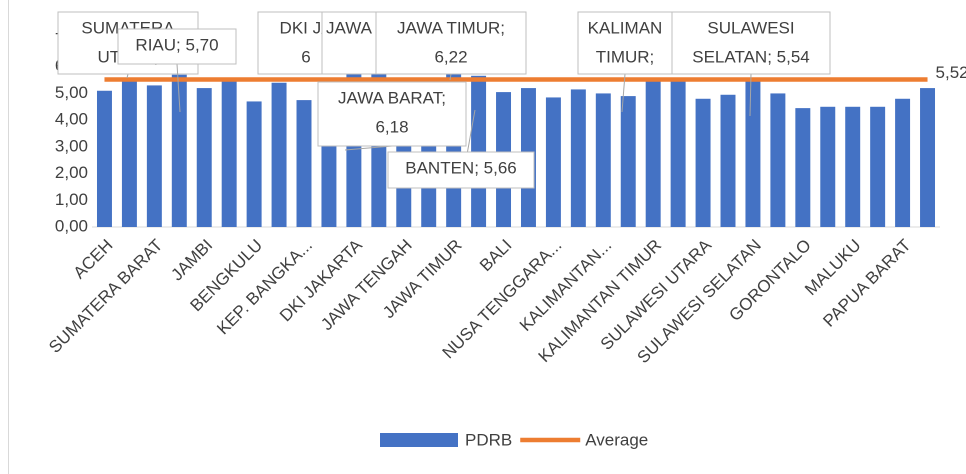 This screenshot has height=474, width=966. I want to click on callout-text: RIAU; 5,70, so click(176, 44).